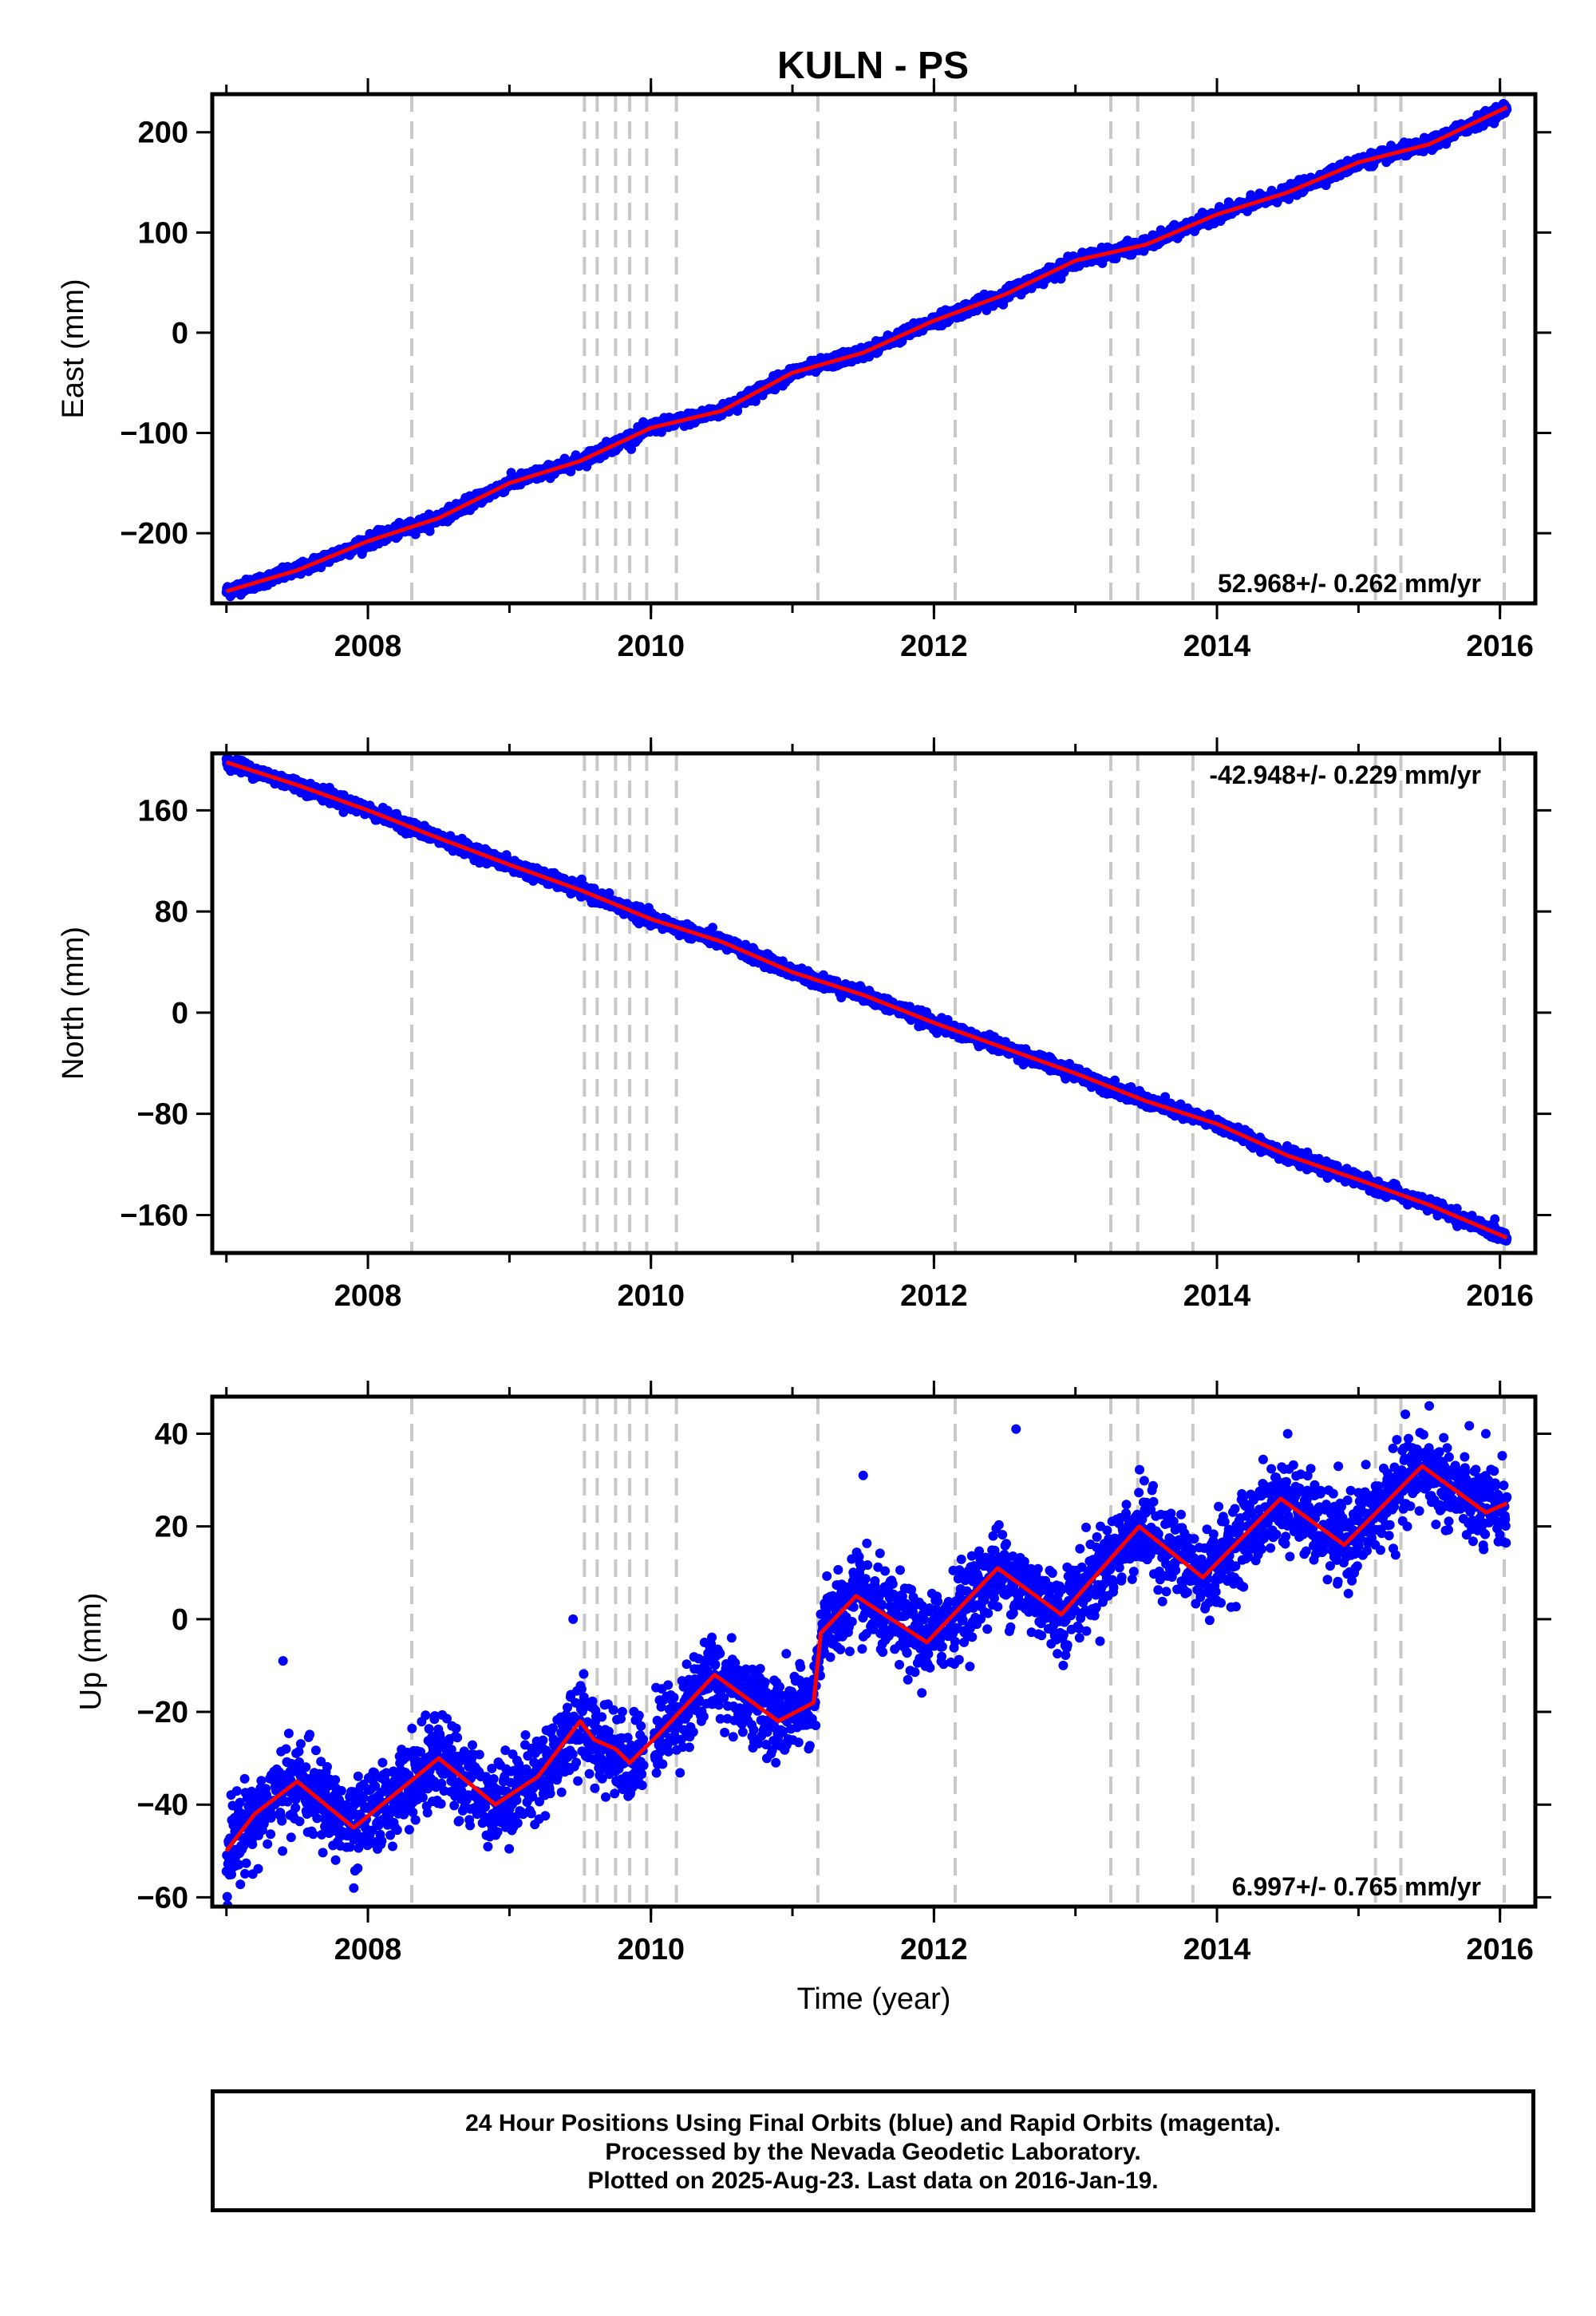 Image resolution: width=1596 pixels, height=2316 pixels. Describe the element at coordinates (163, 133) in the screenshot. I see `y-tick-label: 200` at that location.